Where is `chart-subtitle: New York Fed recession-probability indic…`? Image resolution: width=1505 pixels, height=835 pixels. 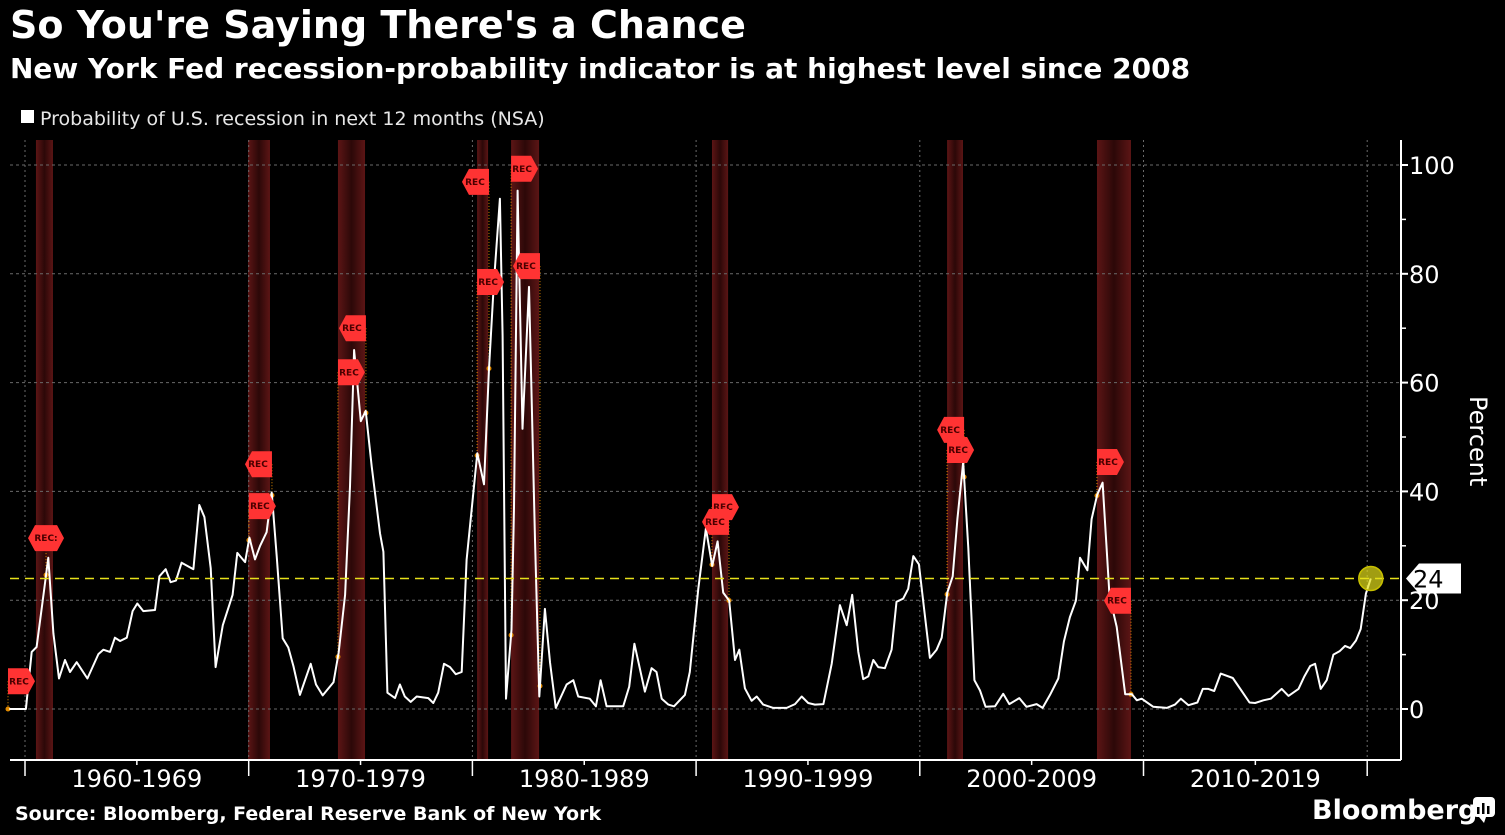 chart-subtitle: New York Fed recession-probability indic… is located at coordinates (600, 68).